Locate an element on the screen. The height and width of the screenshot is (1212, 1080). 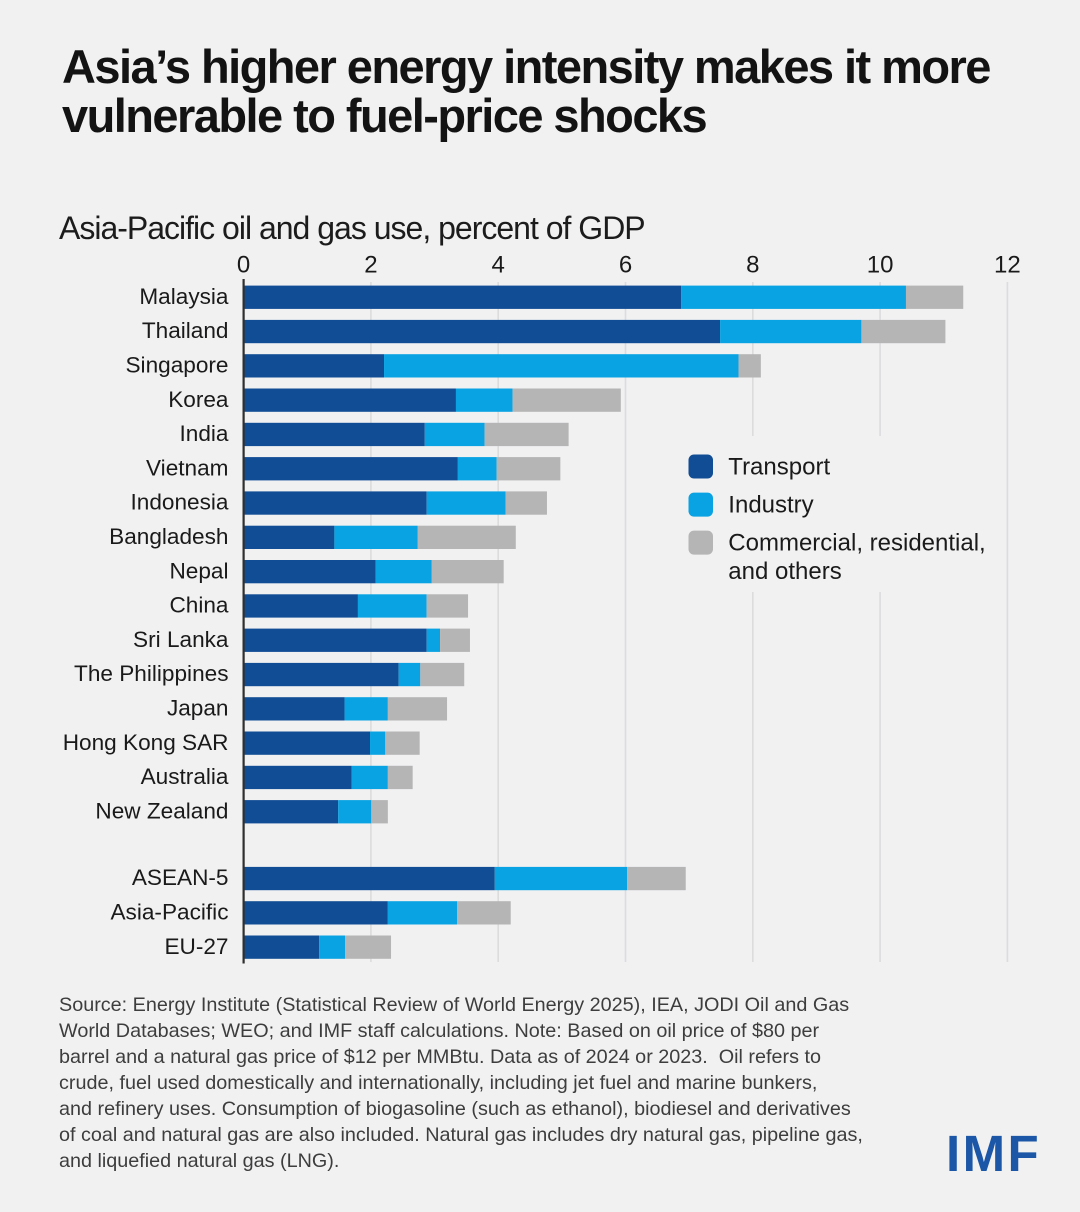
svg-text: Bangladesh is located at coordinates (168, 536).